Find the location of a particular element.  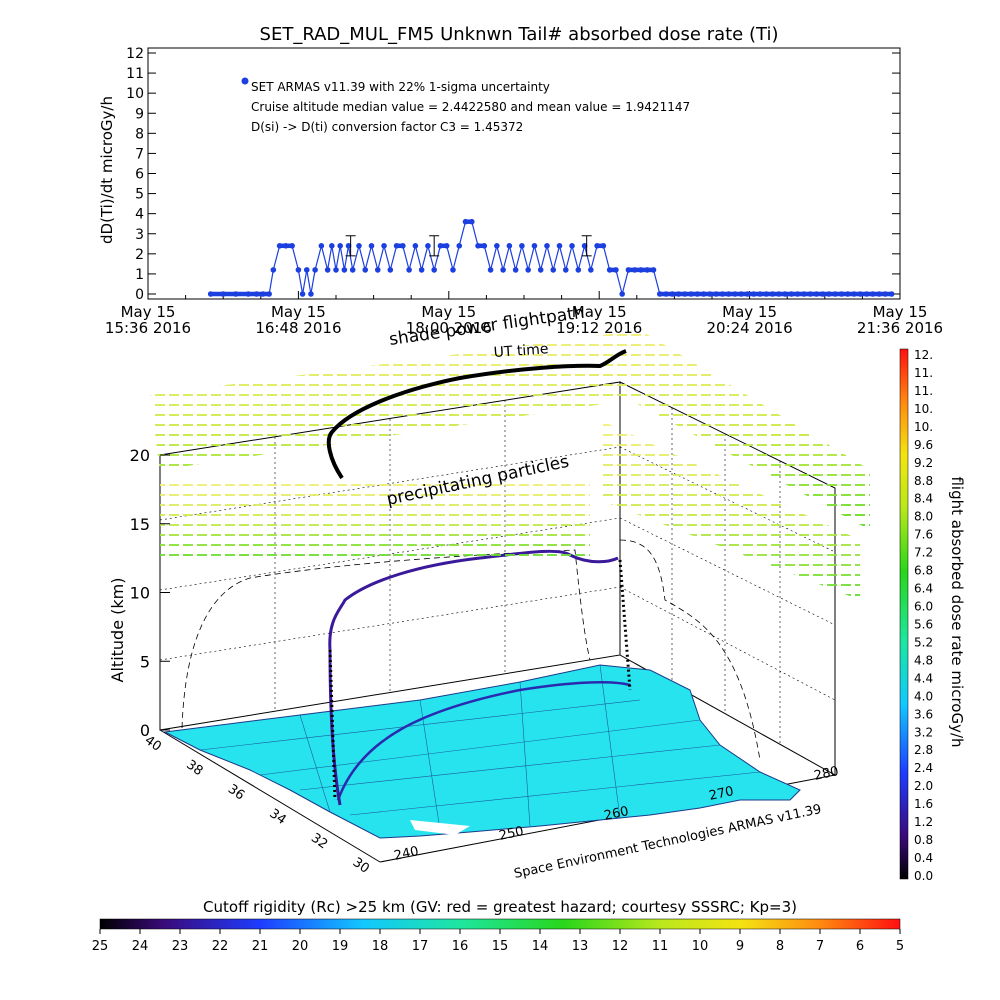

dose-colorbar-tick-label: 8.8 is located at coordinates (923, 481).